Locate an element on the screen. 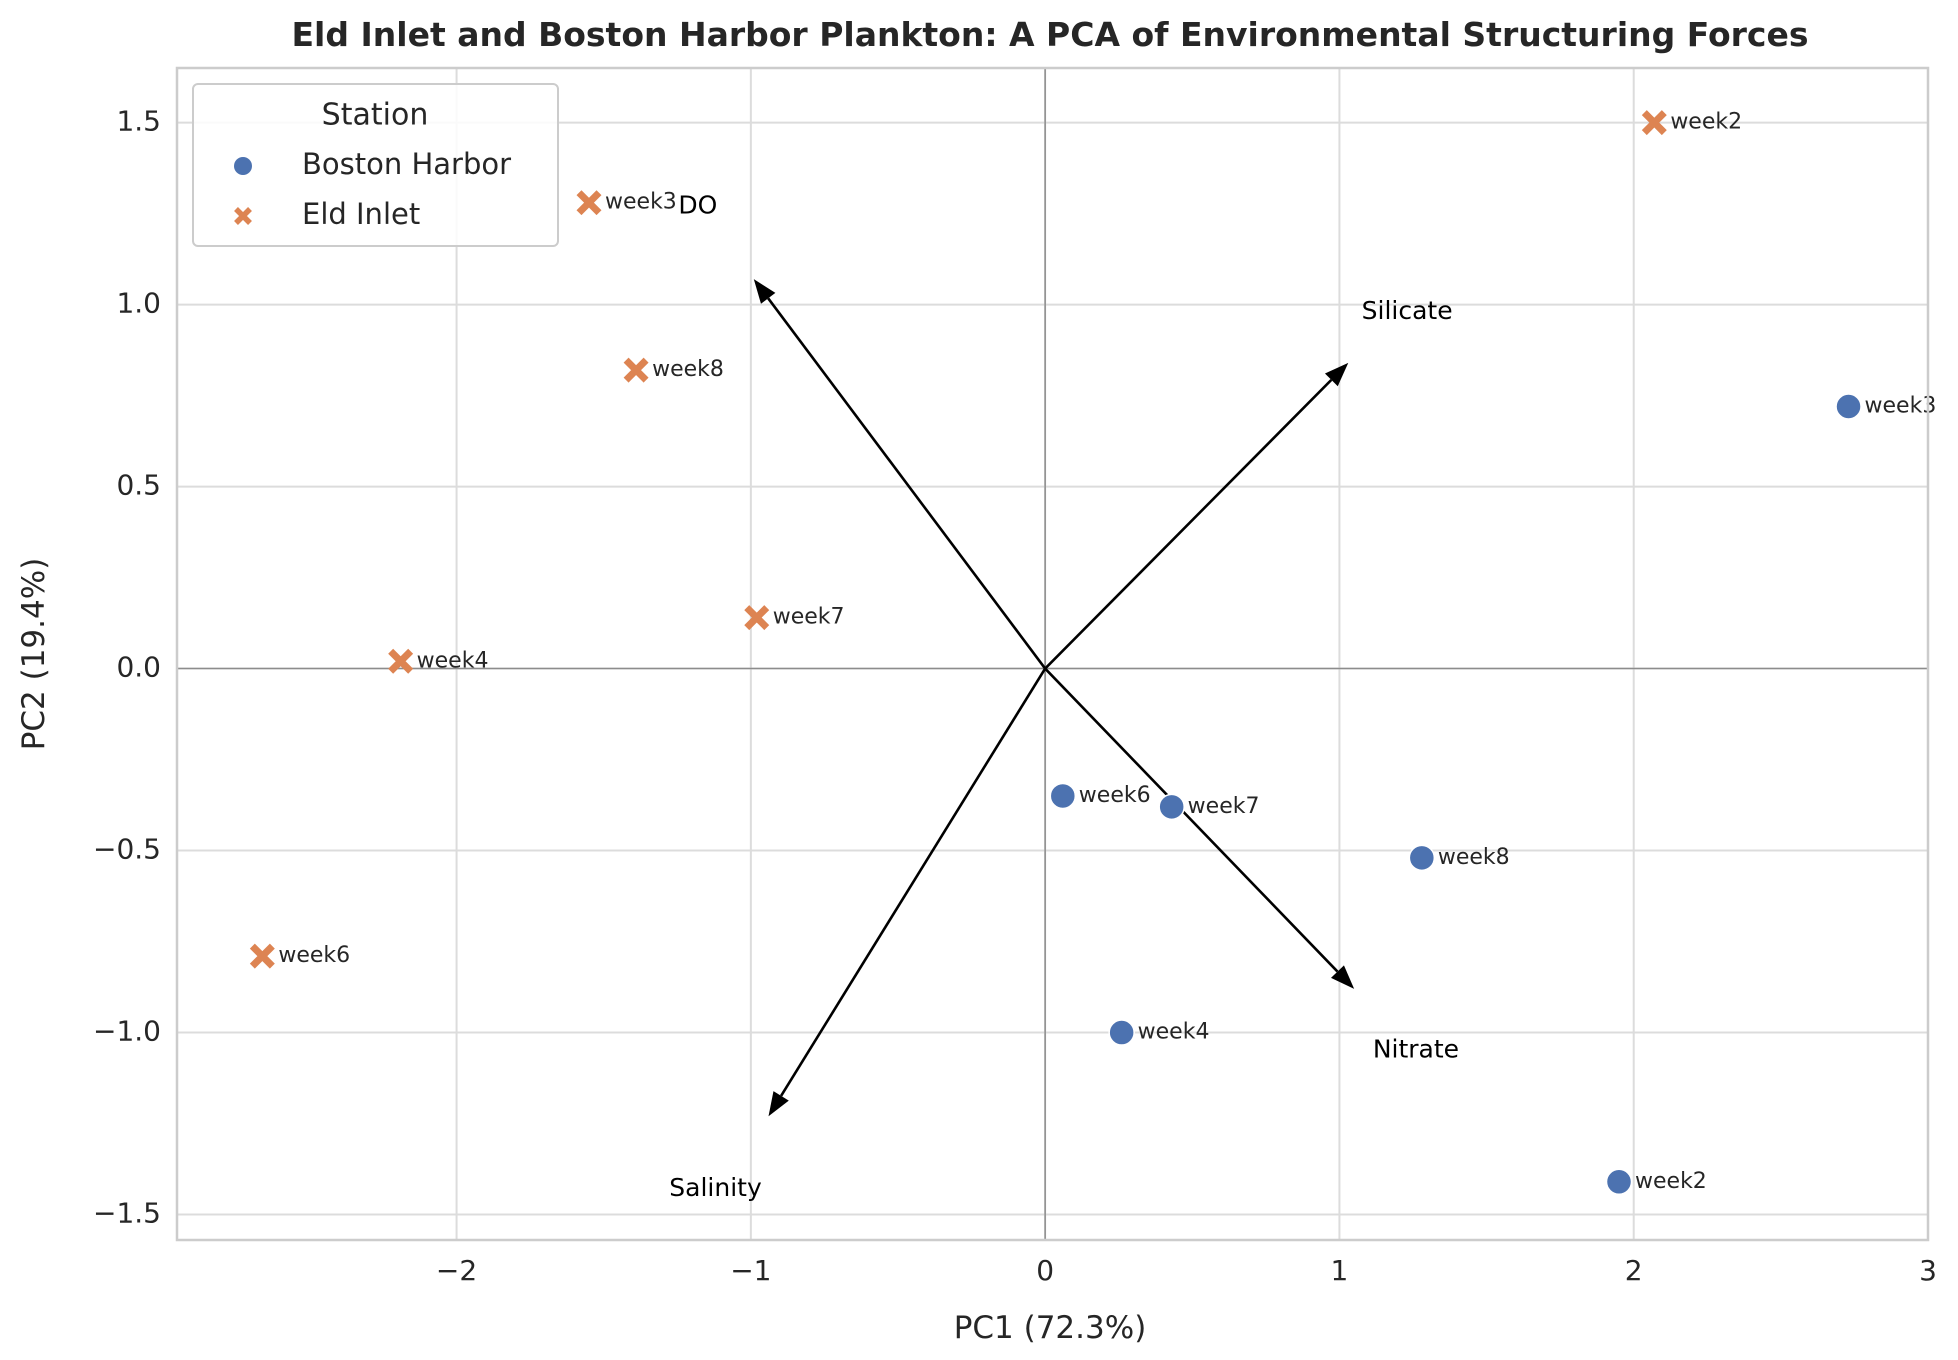 This screenshot has height=1360, width=1958. y-tick-label: −1.0 is located at coordinates (127, 1031).